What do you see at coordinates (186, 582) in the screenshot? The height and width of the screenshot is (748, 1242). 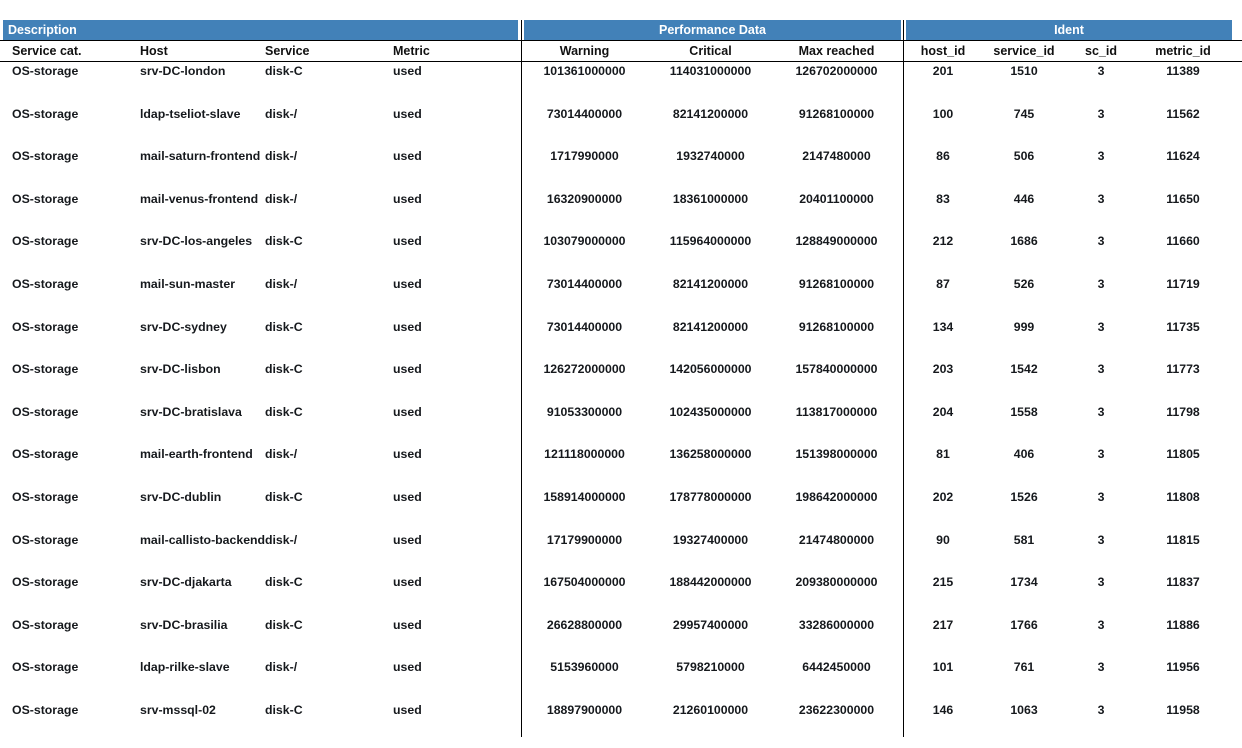 I see `cell-host: srv-DC-djakarta` at bounding box center [186, 582].